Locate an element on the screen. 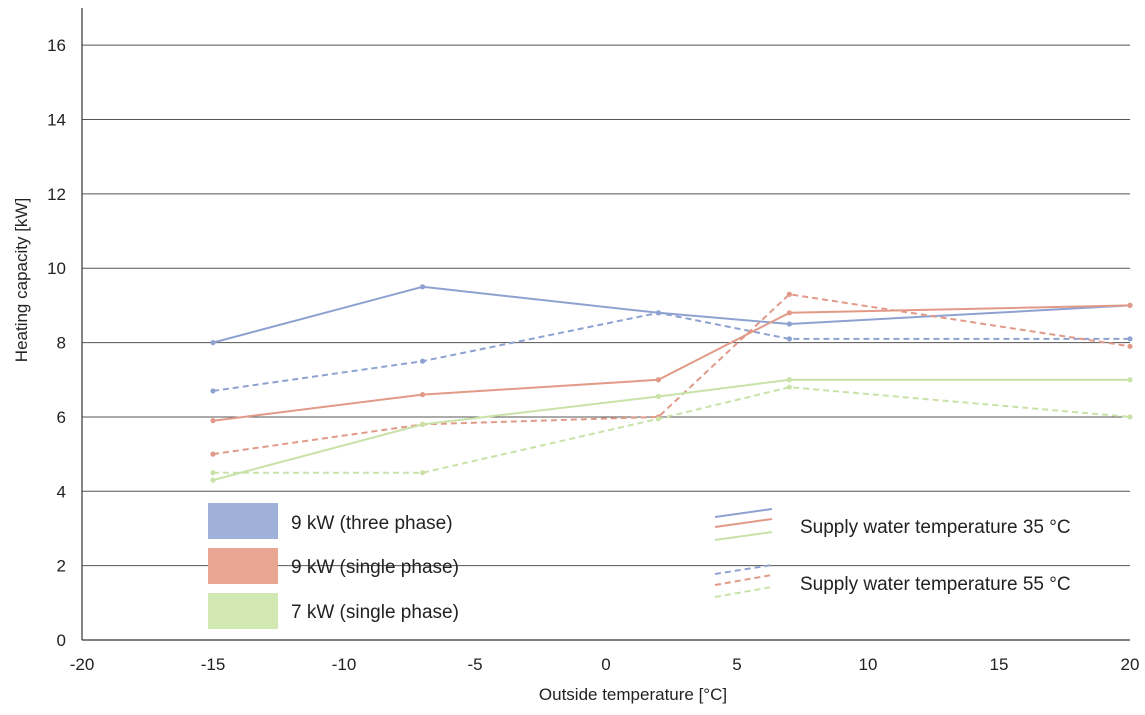  y-tick-labels: 0 2 4 6 8 10 12 14 16 is located at coordinates (56, 343).